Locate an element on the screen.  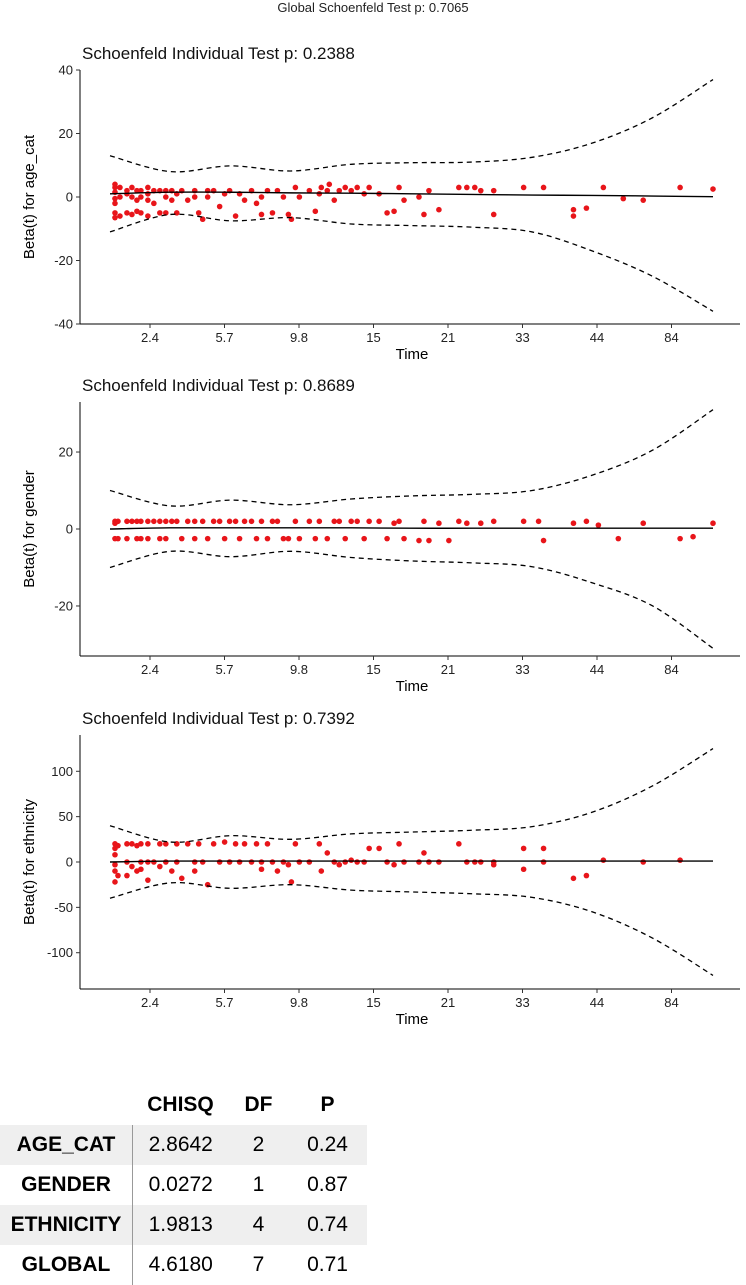
cell-df: 7 is located at coordinates (258, 1264).